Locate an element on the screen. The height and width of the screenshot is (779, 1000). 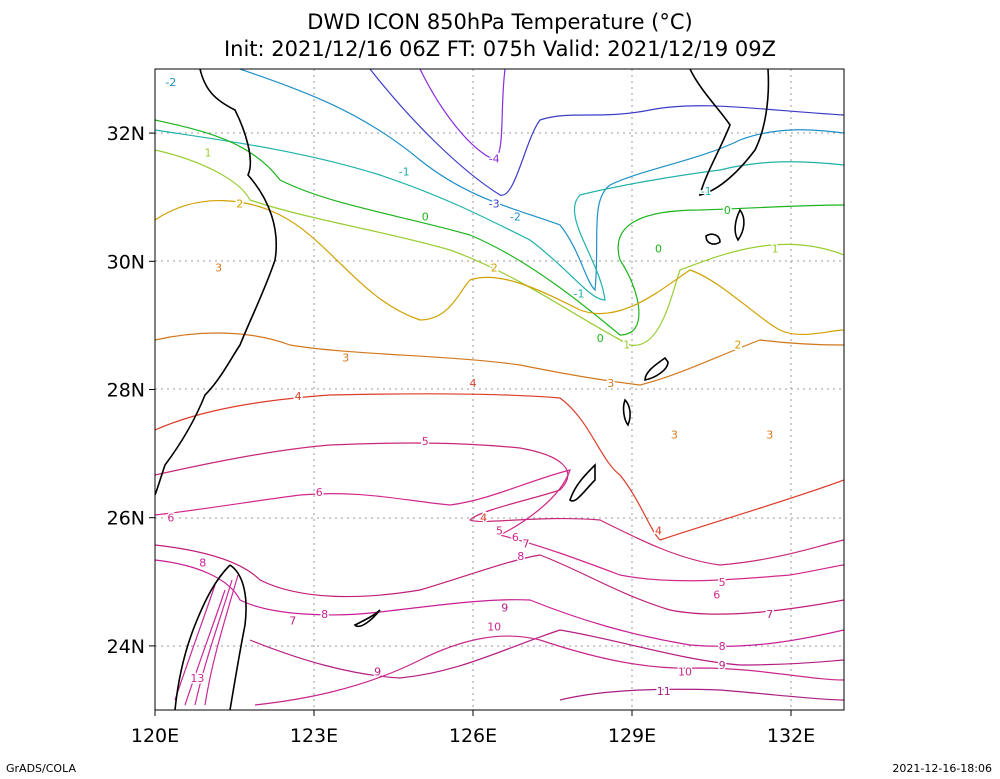
lat-axis: 24N 26N 28N 30N 32N is located at coordinates (131, 390).